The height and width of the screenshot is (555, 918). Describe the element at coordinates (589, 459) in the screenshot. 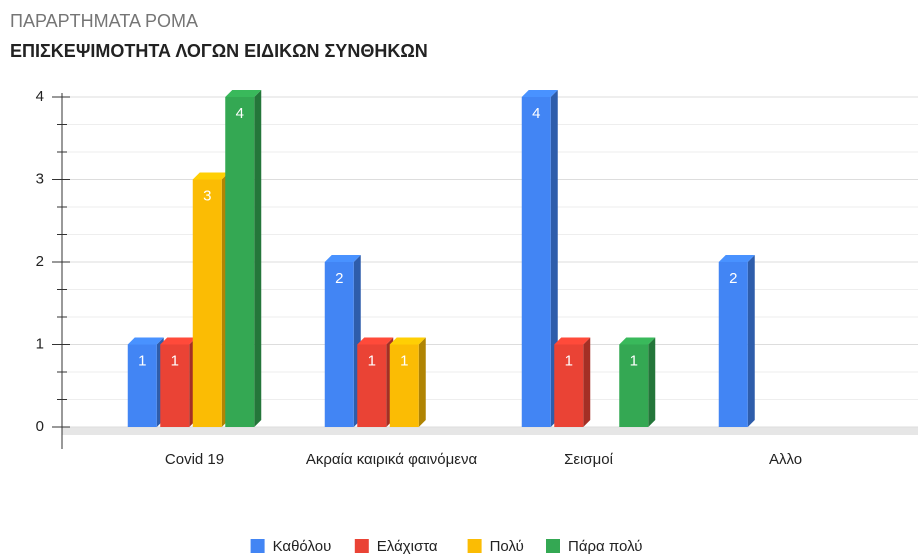

I see `x-tick-label: Σεισμοί` at that location.